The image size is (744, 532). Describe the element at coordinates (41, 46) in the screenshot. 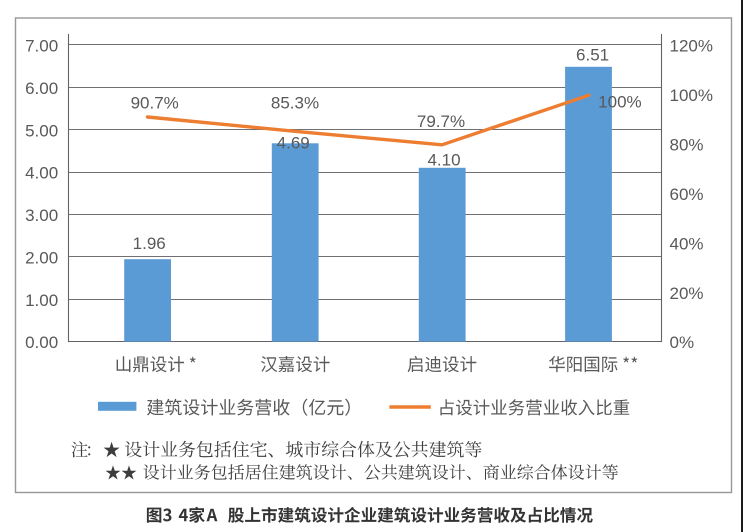

I see `svg-text: 7.00` at that location.